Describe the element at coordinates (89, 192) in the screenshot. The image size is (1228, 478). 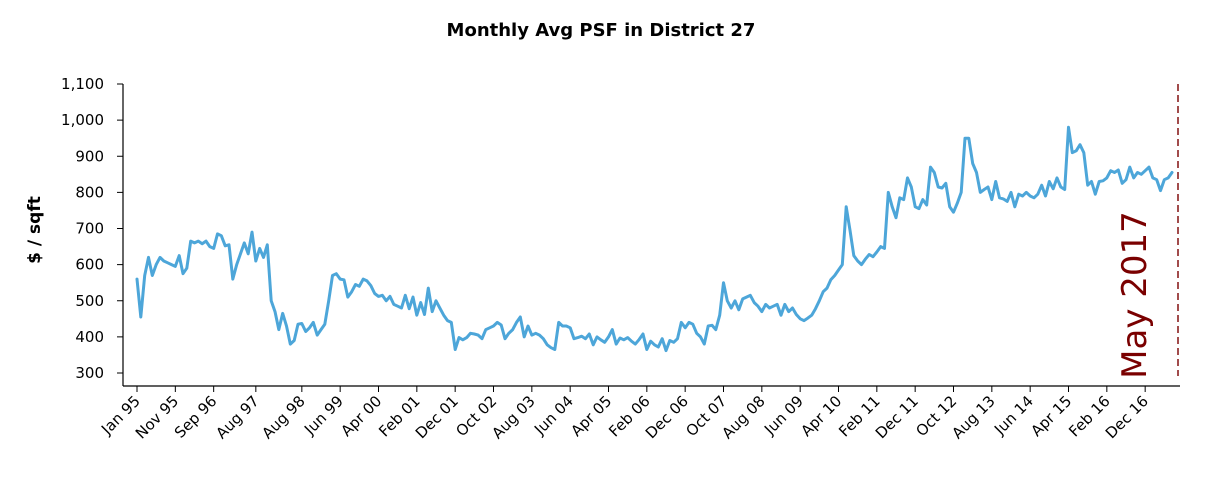
I see `y-tick-label: 800` at that location.